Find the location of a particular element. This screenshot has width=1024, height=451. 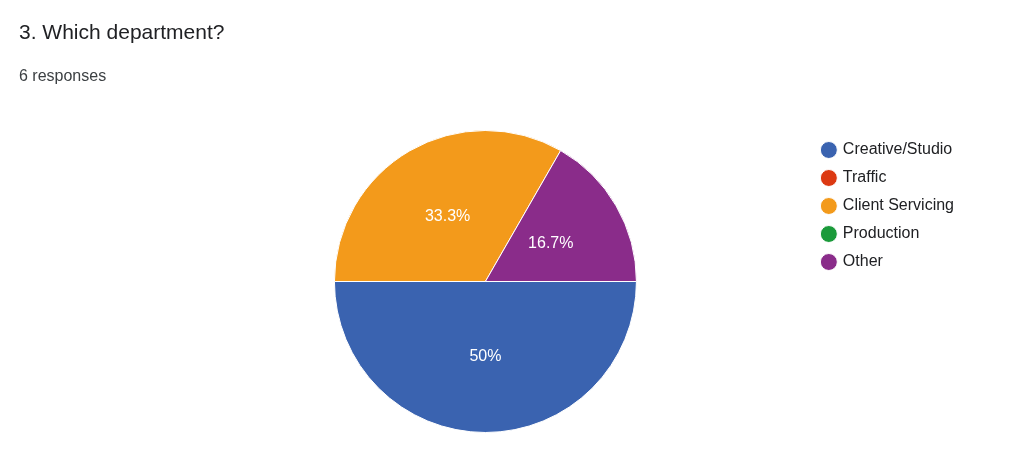

data-label: 50% is located at coordinates (485, 356).